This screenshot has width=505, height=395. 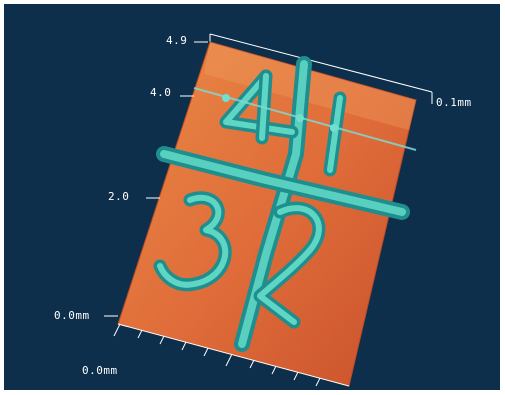 I want to click on profile-marker-right, so click(x=334, y=128).